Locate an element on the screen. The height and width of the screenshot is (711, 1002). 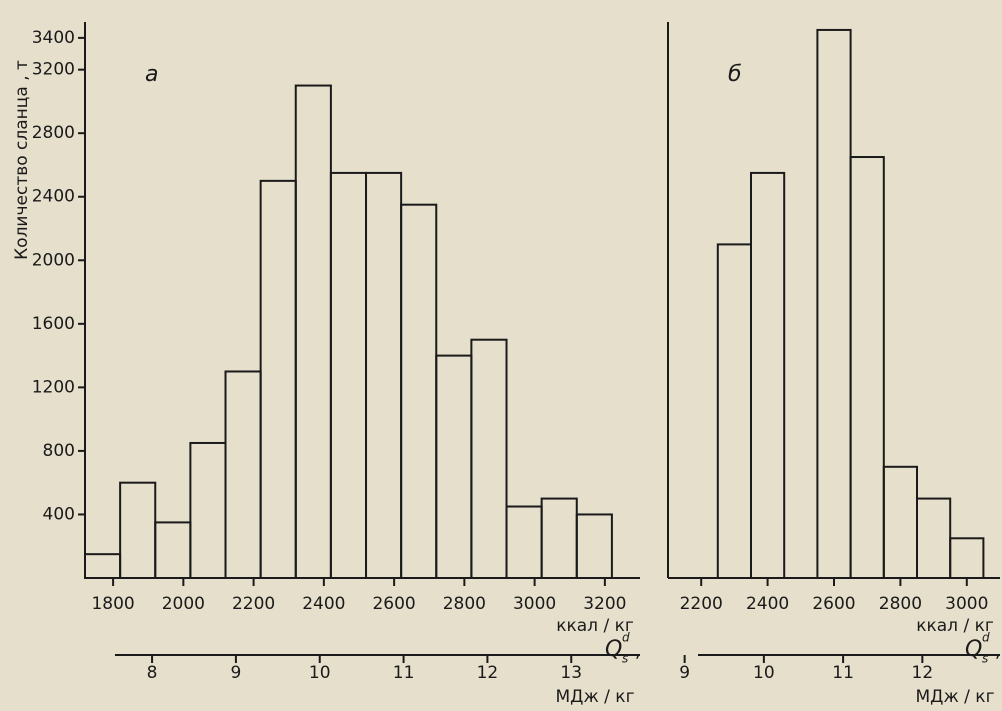
y-tick-label: 1200 is located at coordinates (53, 387).